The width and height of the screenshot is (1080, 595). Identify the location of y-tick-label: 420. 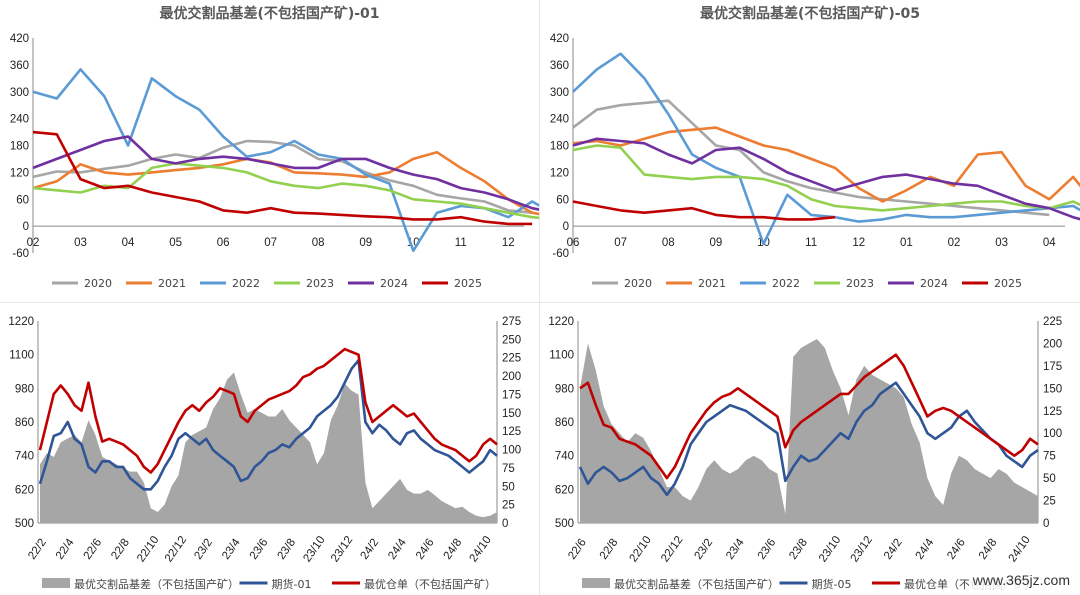
(19, 39).